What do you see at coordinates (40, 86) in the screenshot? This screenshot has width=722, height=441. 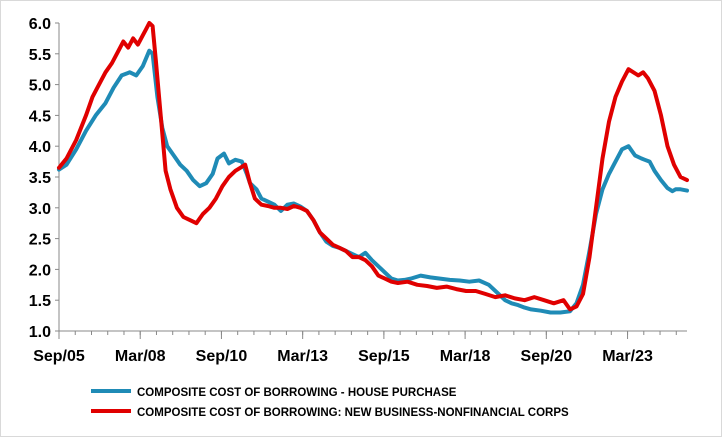 I see `y-tick-label: 5.0` at bounding box center [40, 86].